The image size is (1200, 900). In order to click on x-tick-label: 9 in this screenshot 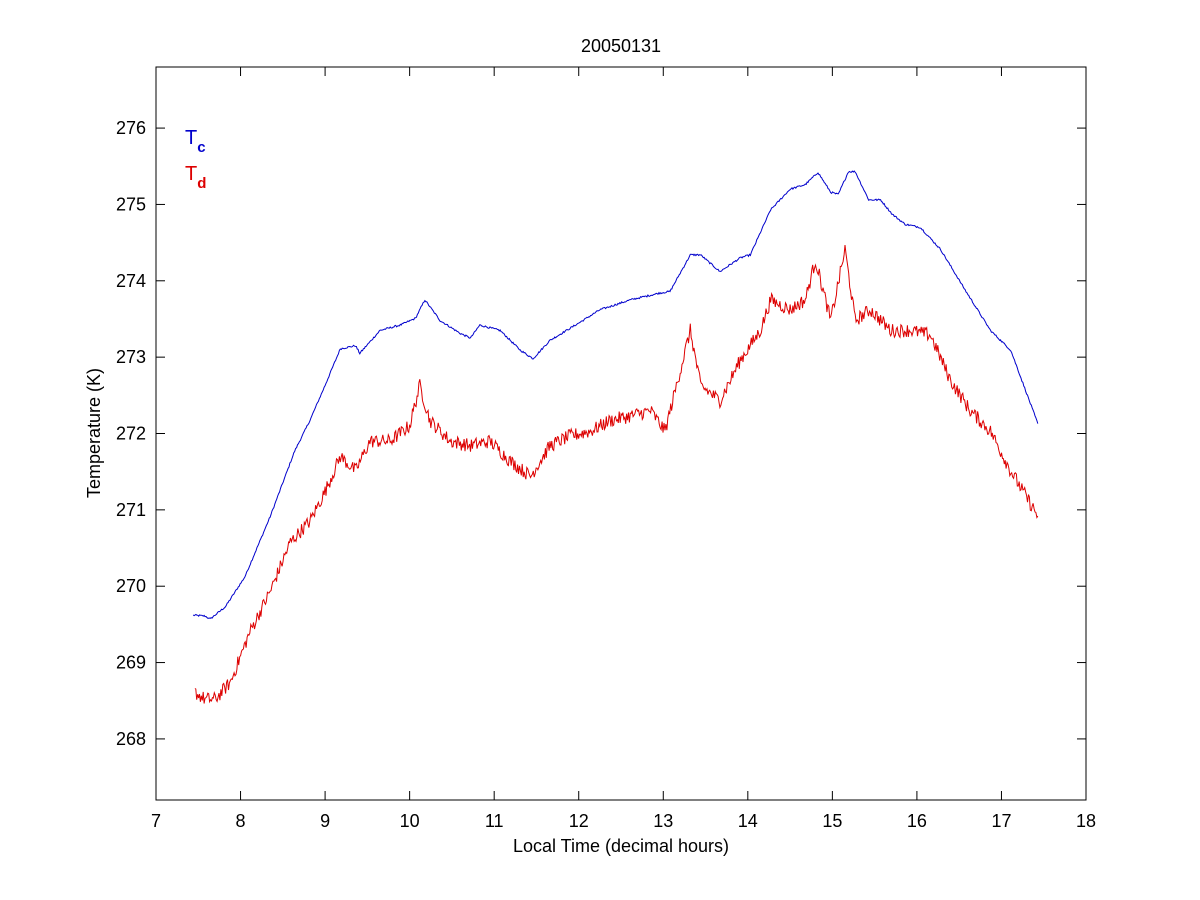, I will do `click(325, 821)`.